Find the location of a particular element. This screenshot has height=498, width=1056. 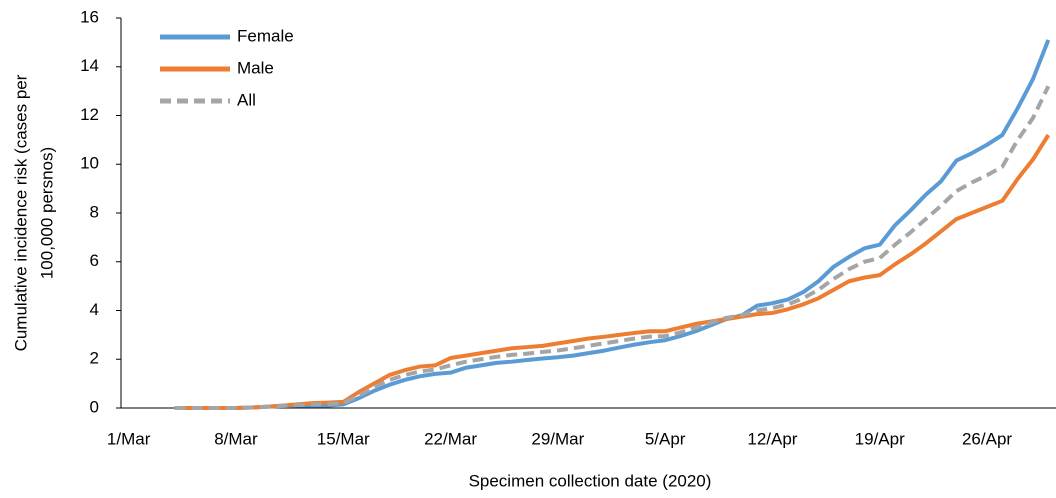

y-tick-label: 2 is located at coordinates (94, 358).